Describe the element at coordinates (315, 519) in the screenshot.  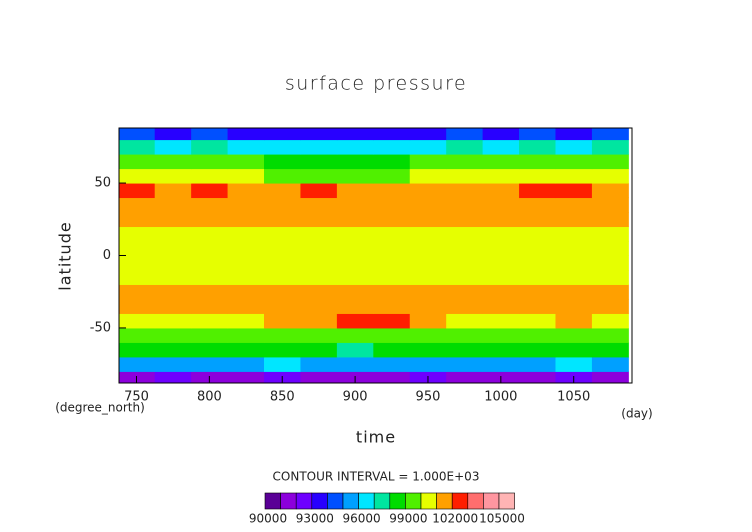
I see `colorbar-label: 93000` at that location.